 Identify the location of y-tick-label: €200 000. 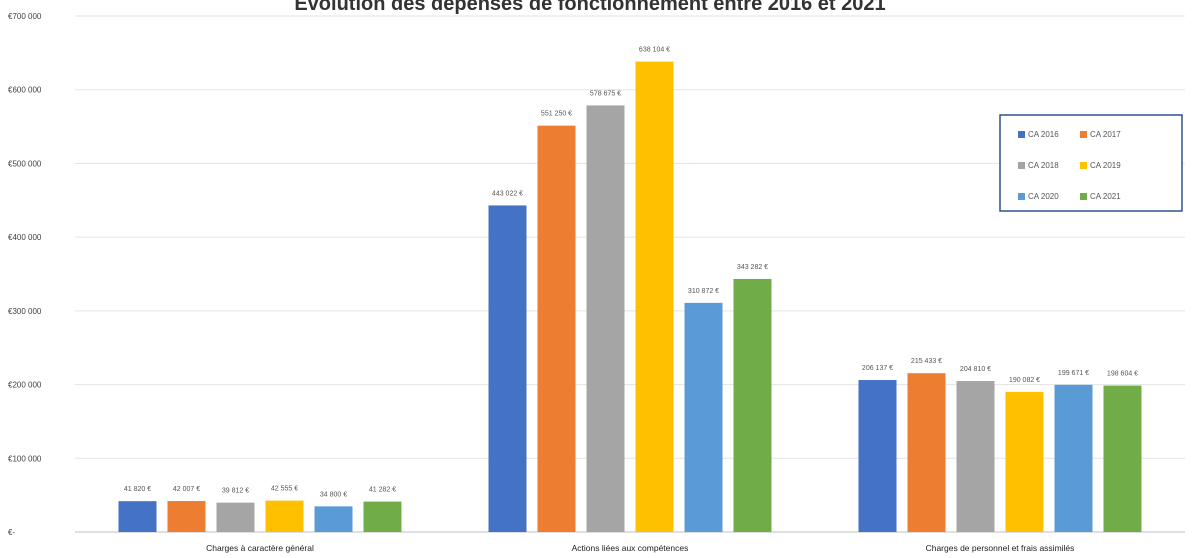
(25, 385).